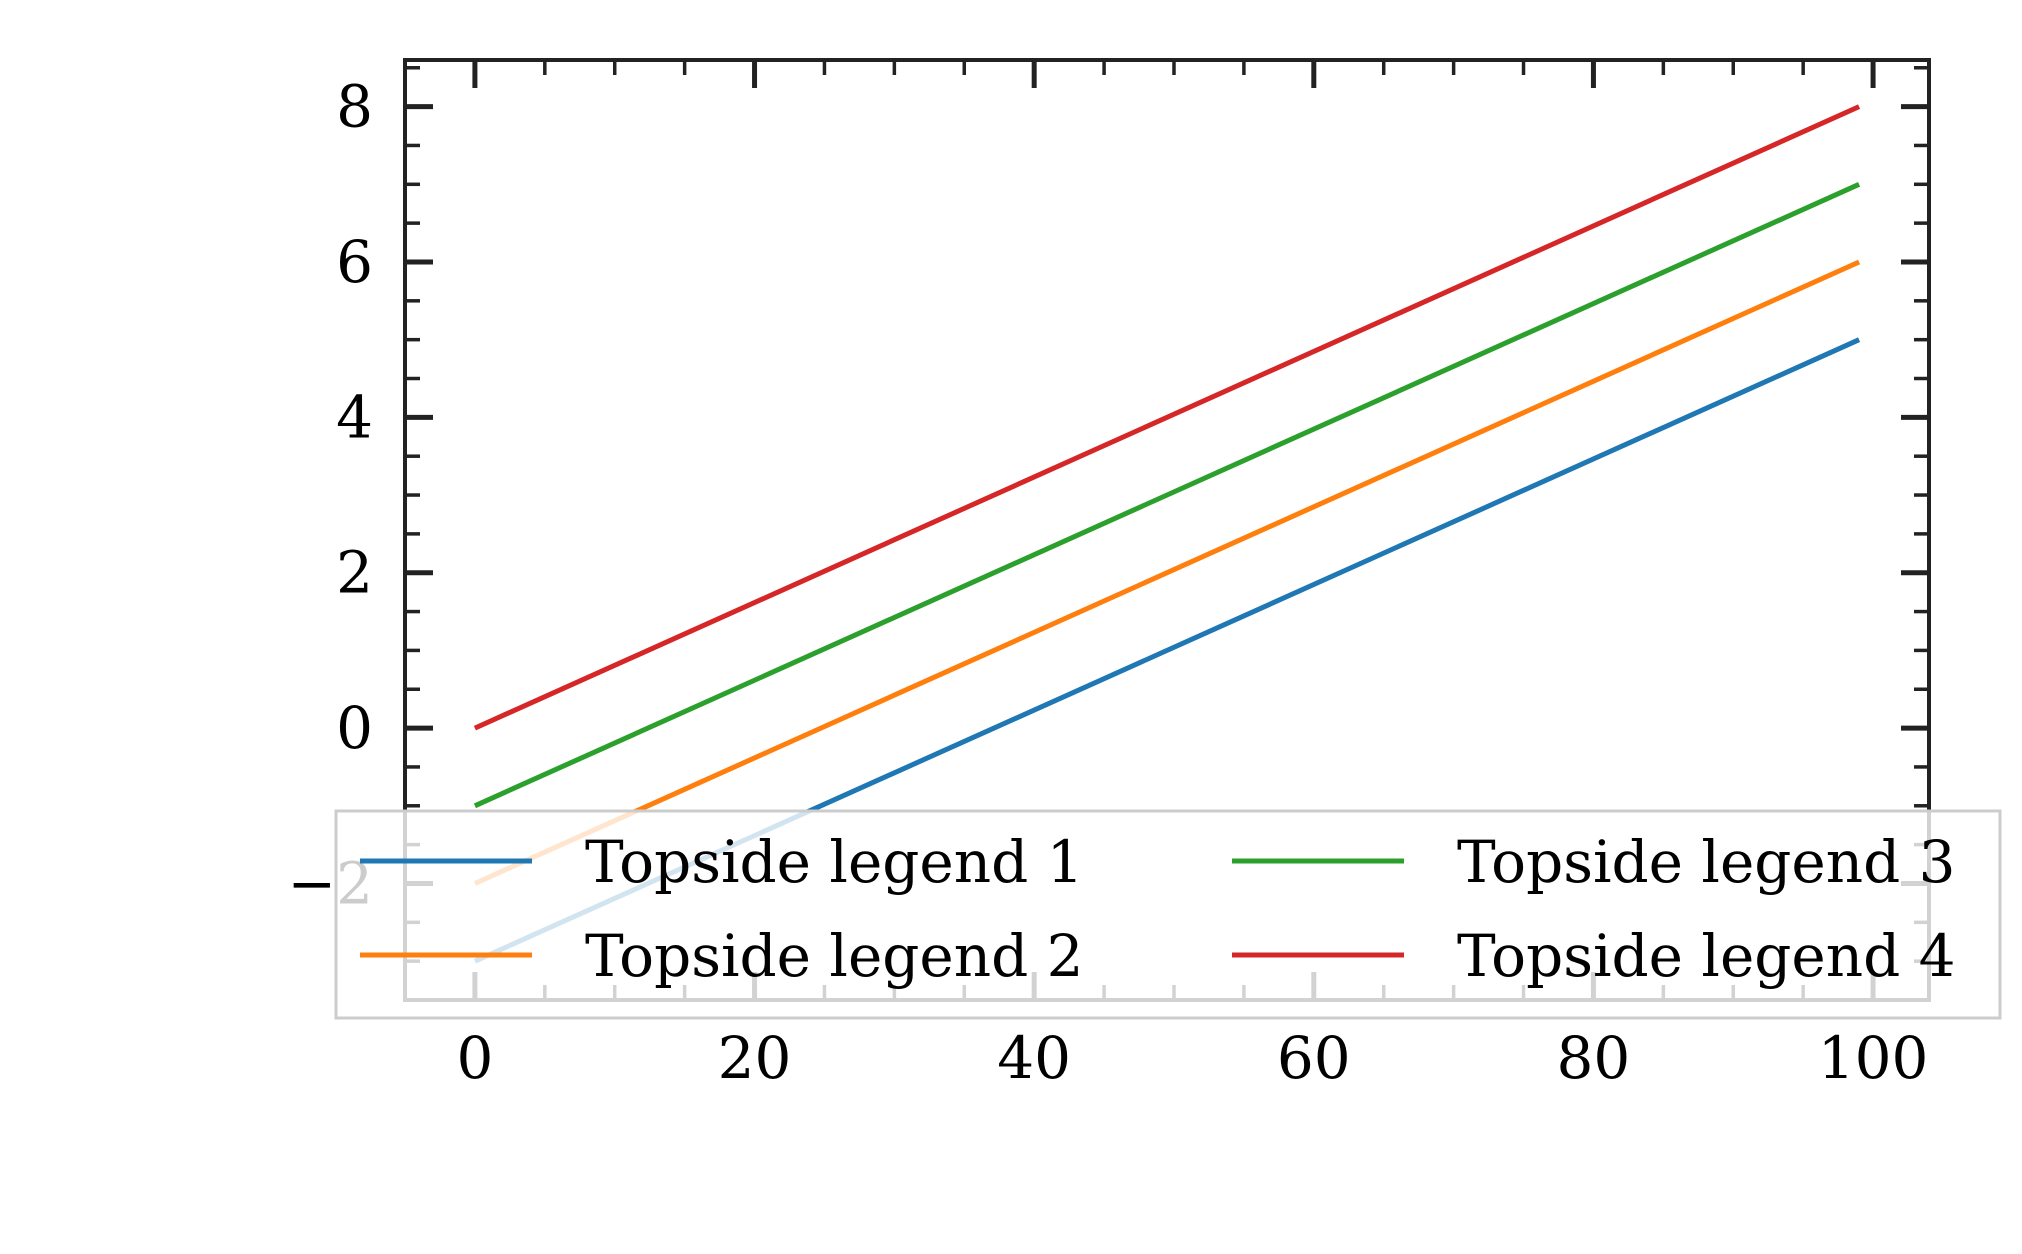 Image resolution: width=2022 pixels, height=1254 pixels. I want to click on y-tick-label-3: 4, so click(354, 417).